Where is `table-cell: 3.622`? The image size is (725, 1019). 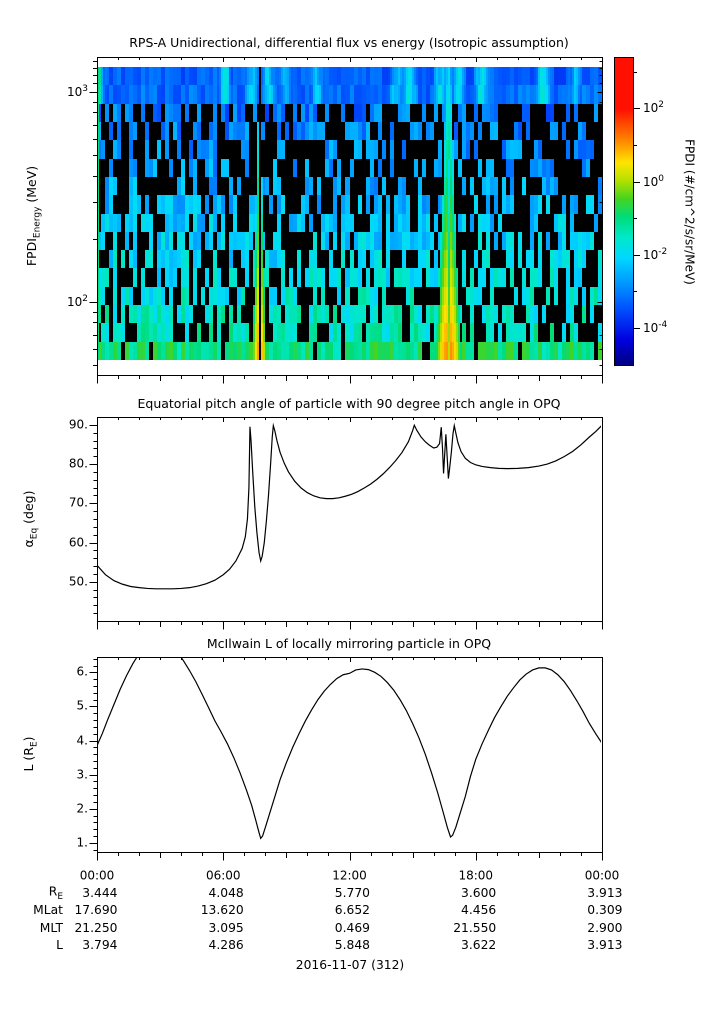
table-cell: 3.622 is located at coordinates (479, 945).